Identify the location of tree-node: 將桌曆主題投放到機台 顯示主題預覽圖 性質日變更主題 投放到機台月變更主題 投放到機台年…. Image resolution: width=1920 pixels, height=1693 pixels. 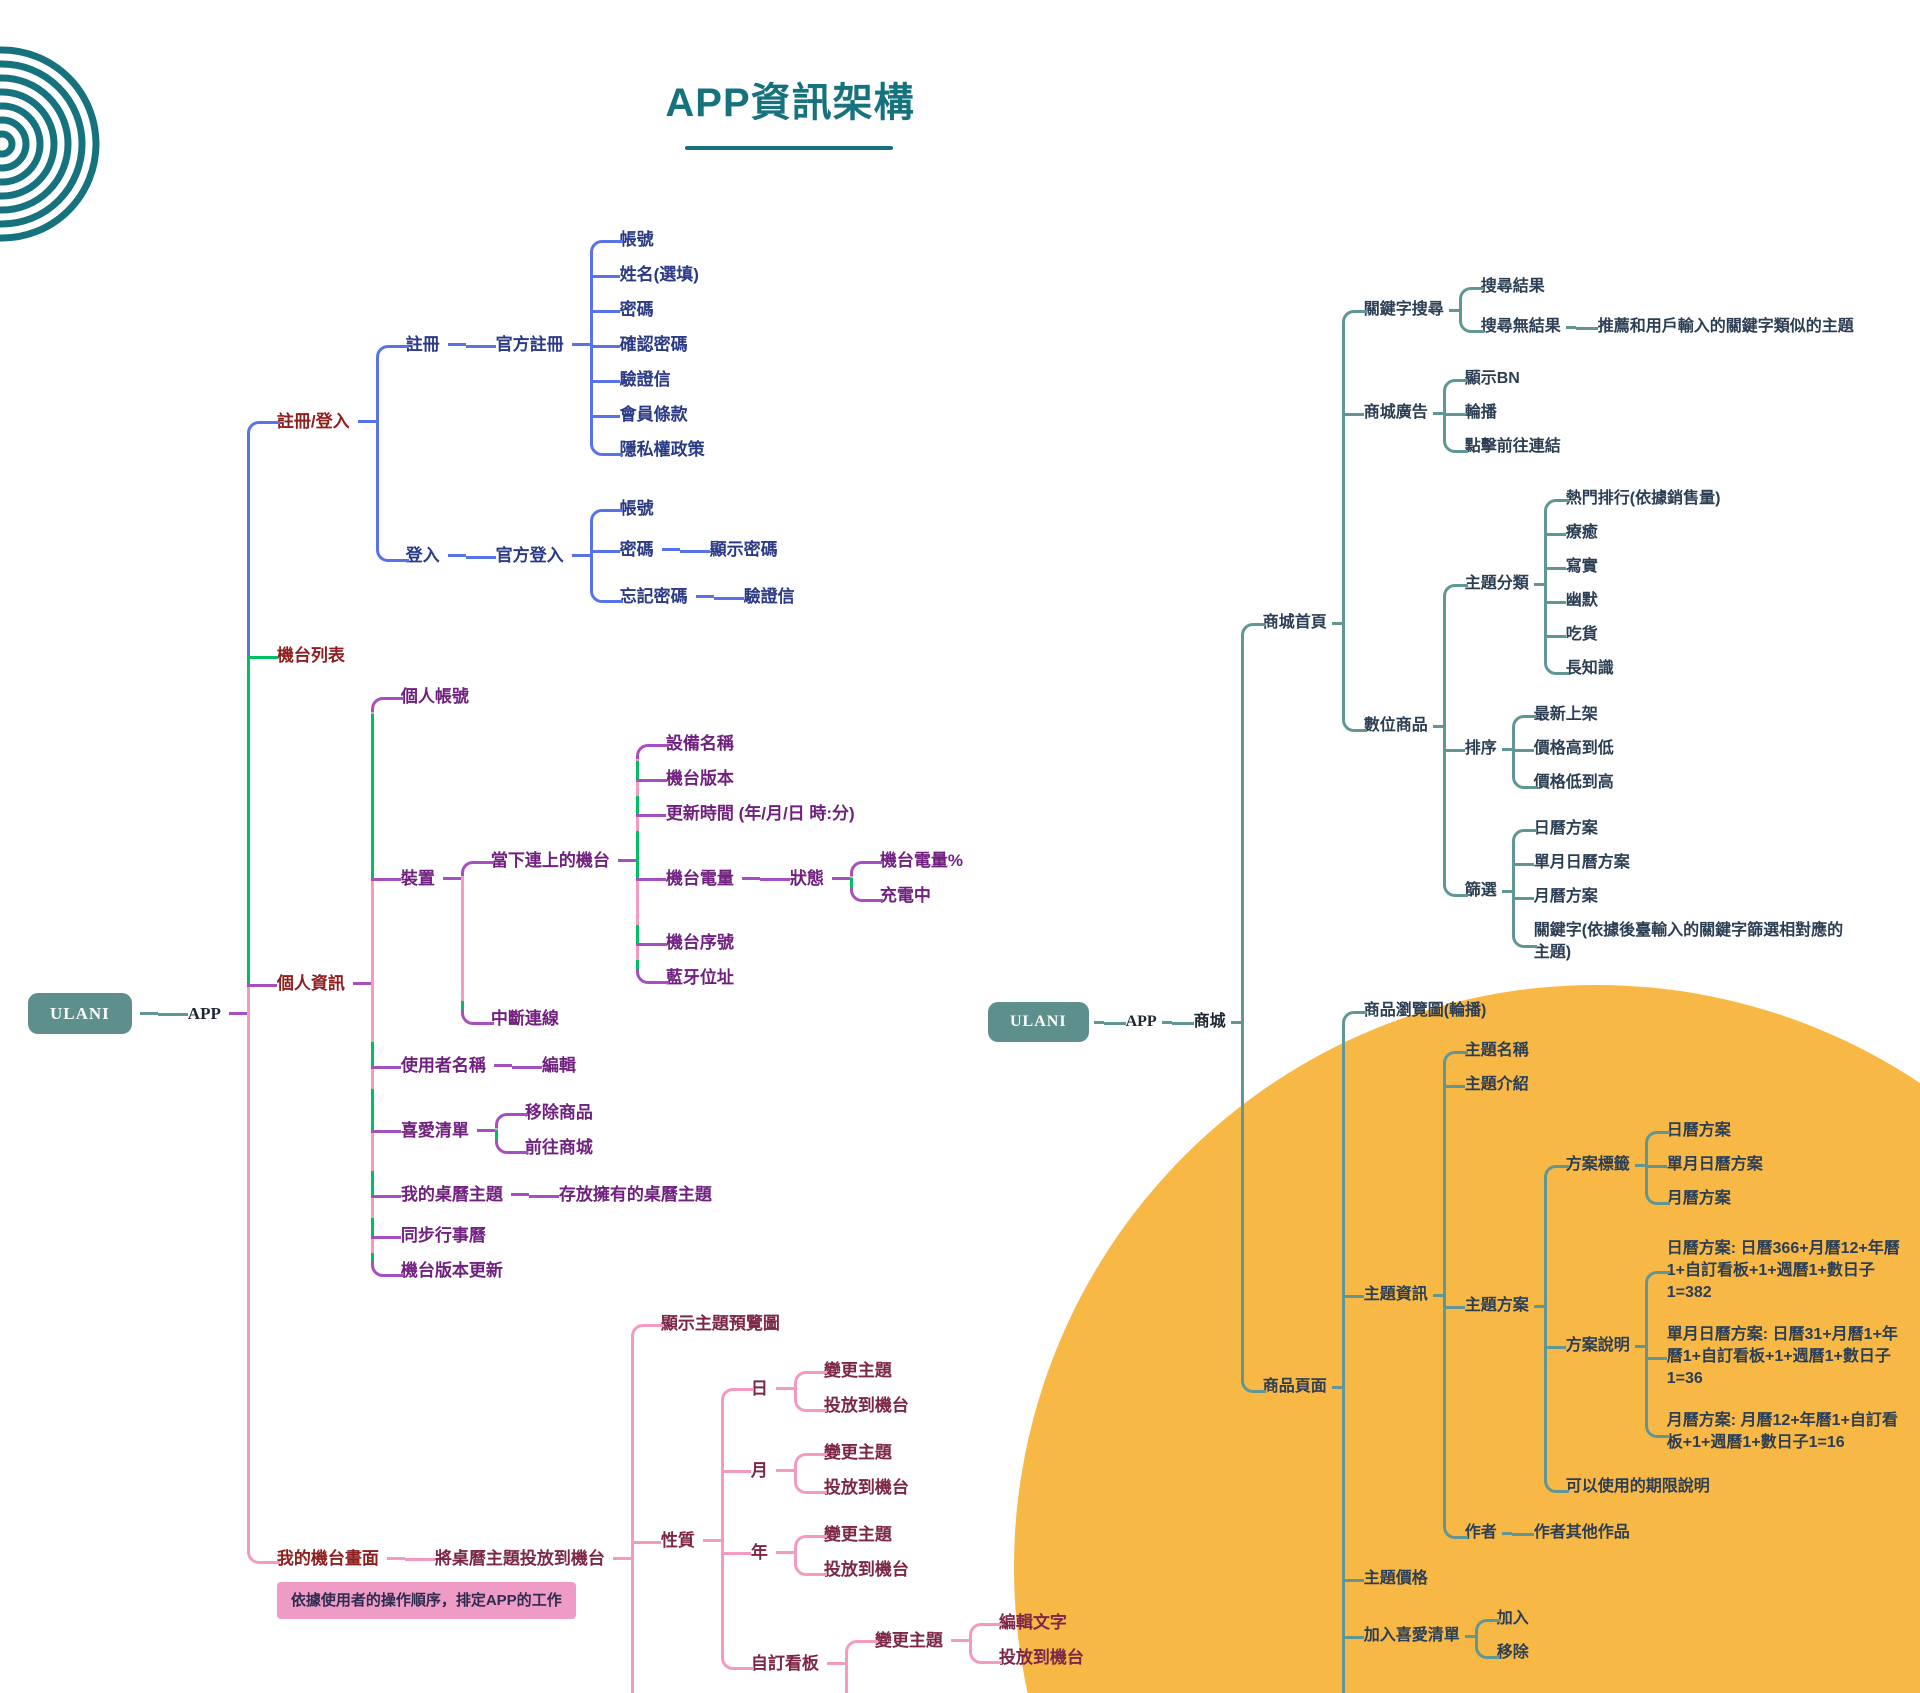
(759, 1499).